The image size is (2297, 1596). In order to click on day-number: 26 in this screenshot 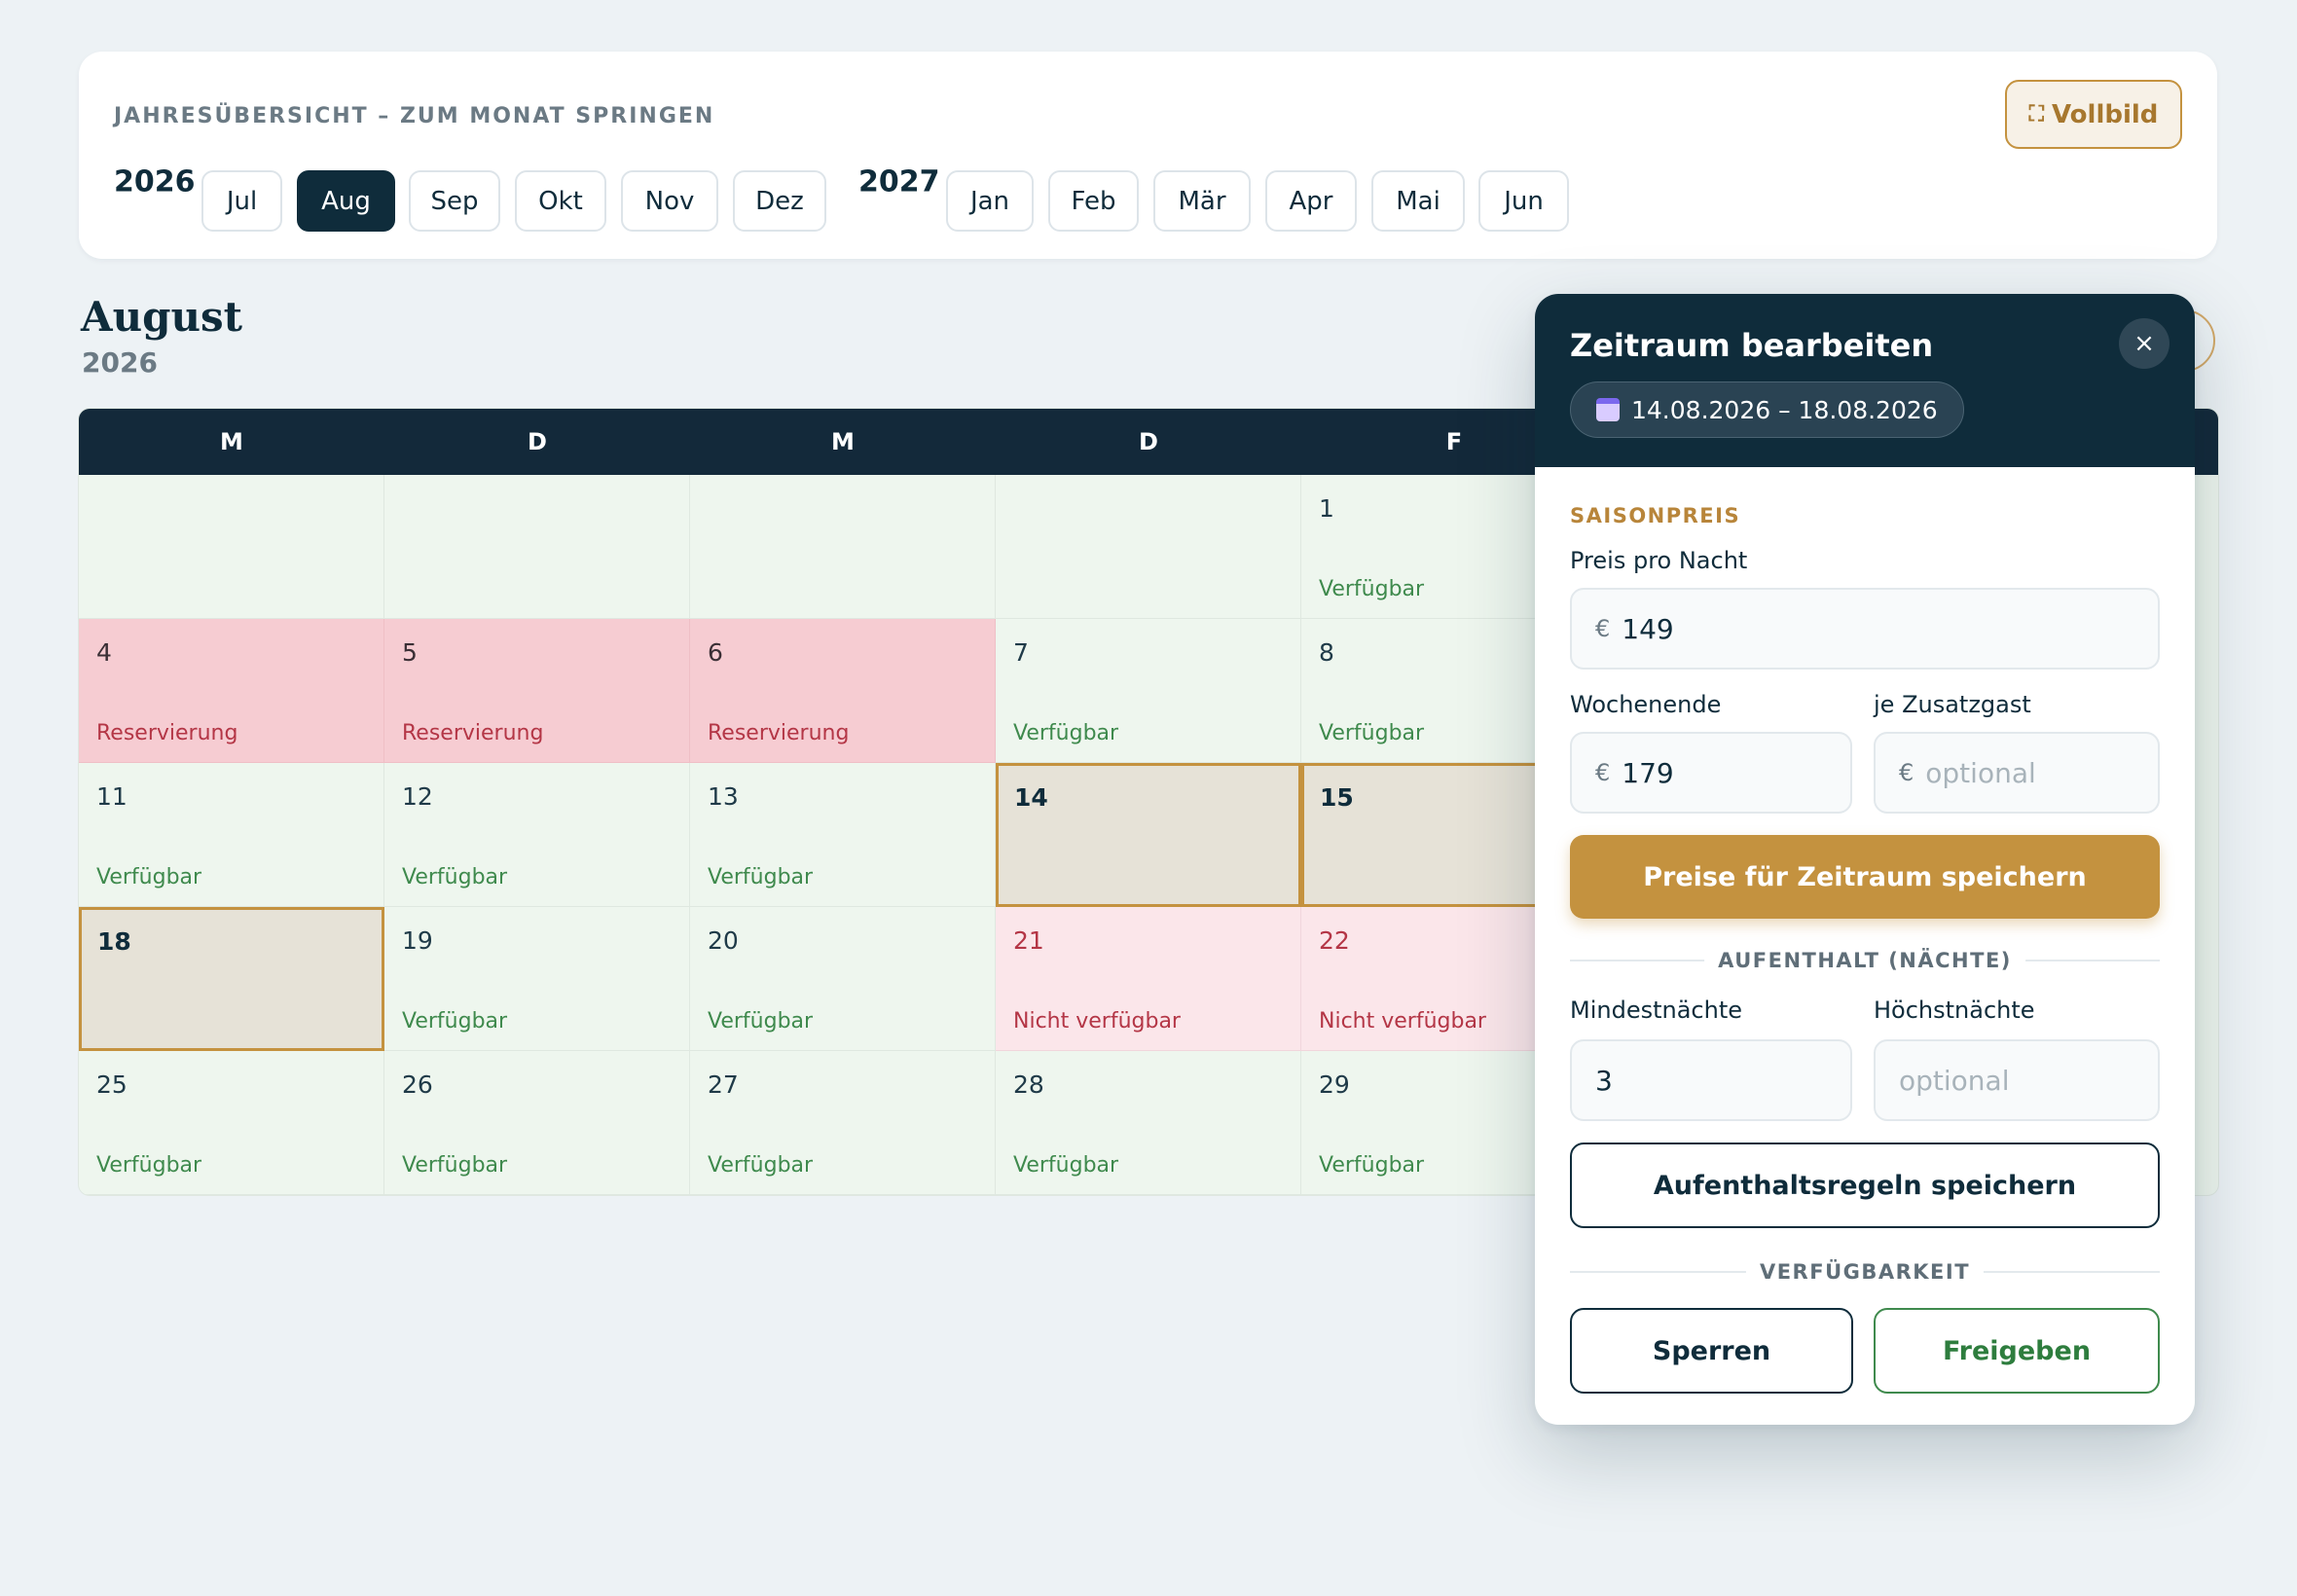, I will do `click(417, 1084)`.